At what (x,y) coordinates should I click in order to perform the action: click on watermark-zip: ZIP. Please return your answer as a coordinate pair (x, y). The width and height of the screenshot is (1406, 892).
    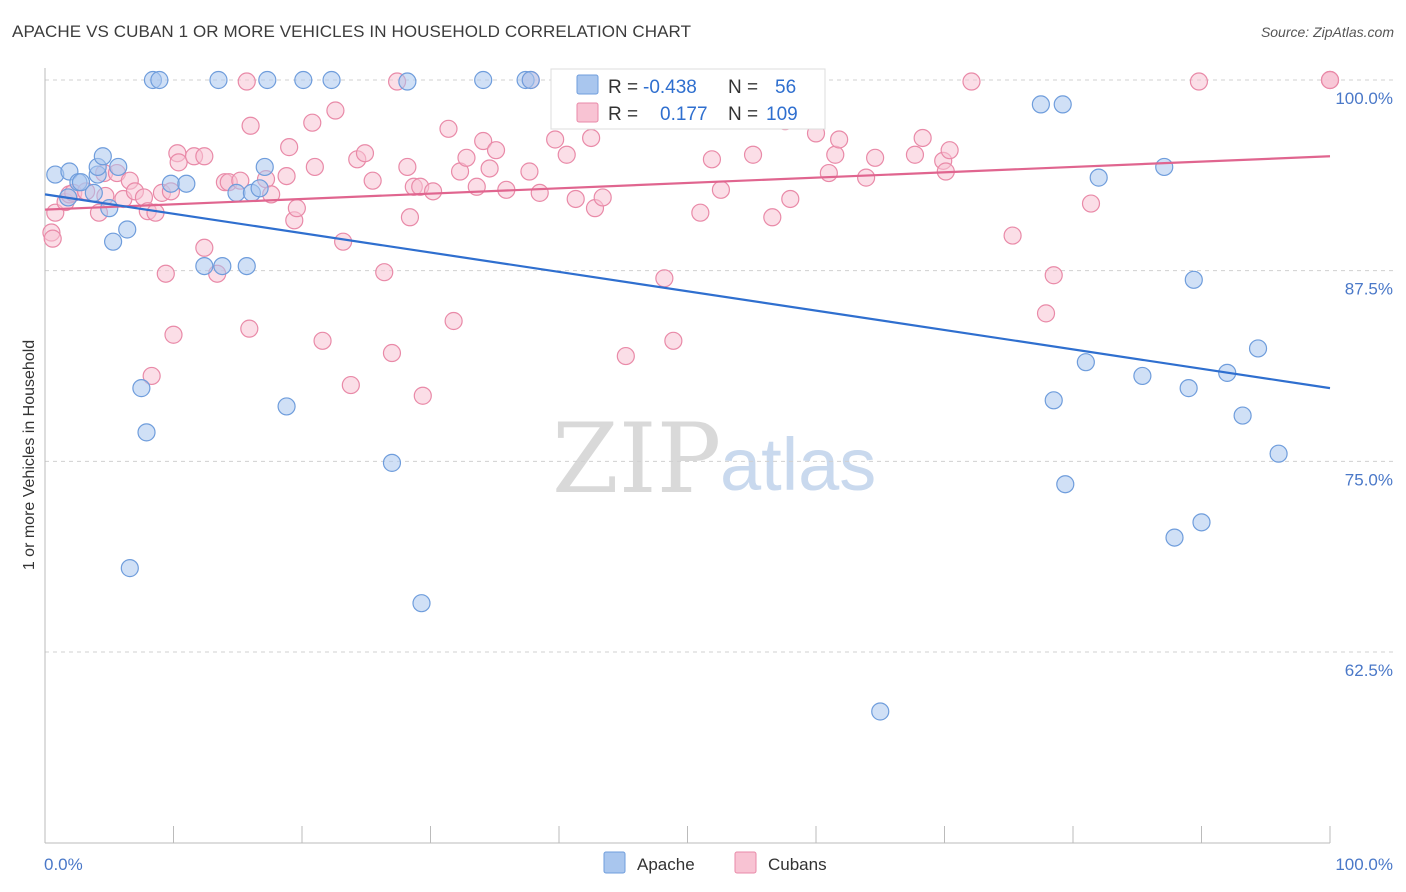
    Looking at the image, I should click on (636, 459).